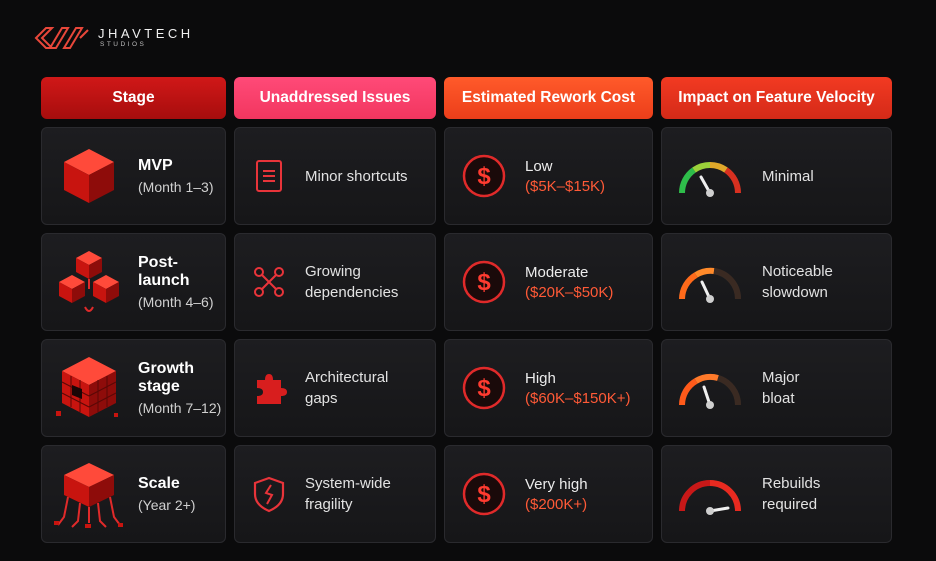 The width and height of the screenshot is (936, 561). Describe the element at coordinates (548, 494) in the screenshot. I see `cost-cell: $ Very high ($200K+)` at that location.